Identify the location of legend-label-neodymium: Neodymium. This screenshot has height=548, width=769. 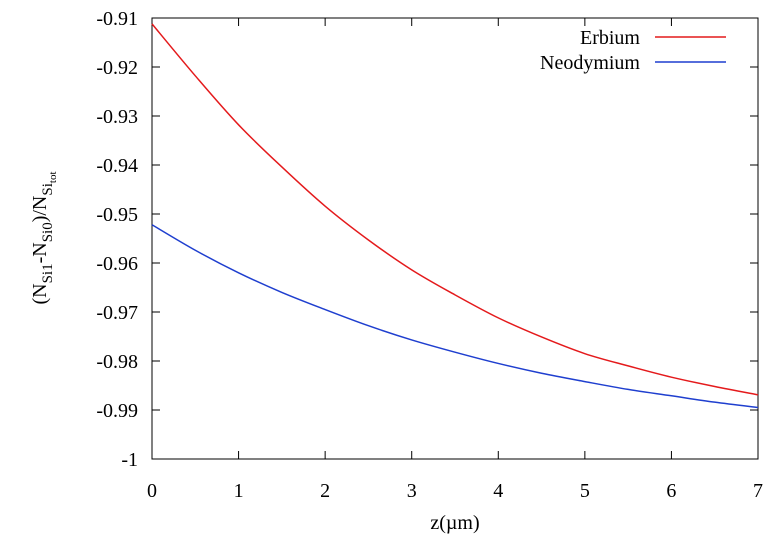
(590, 63).